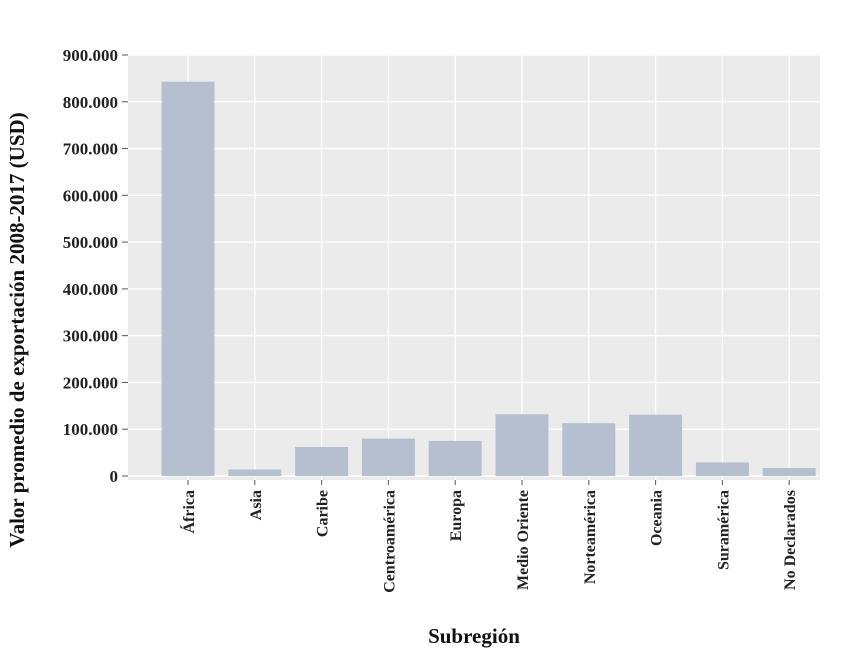 The height and width of the screenshot is (659, 841). Describe the element at coordinates (90, 242) in the screenshot. I see `y-tick-label: 500.000` at that location.